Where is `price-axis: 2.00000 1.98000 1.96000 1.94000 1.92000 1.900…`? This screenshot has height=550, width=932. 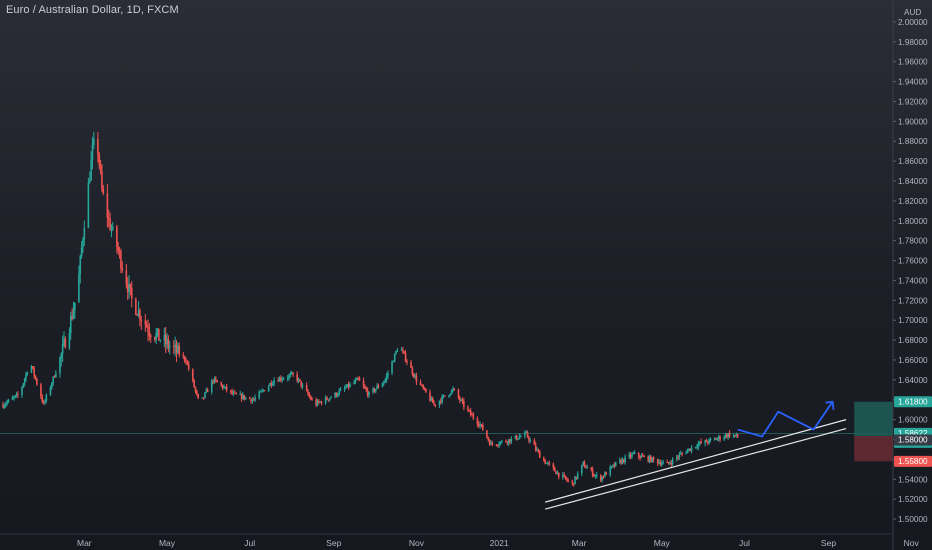 price-axis: 2.00000 1.98000 1.96000 1.94000 1.92000 1.900… is located at coordinates (910, 275).